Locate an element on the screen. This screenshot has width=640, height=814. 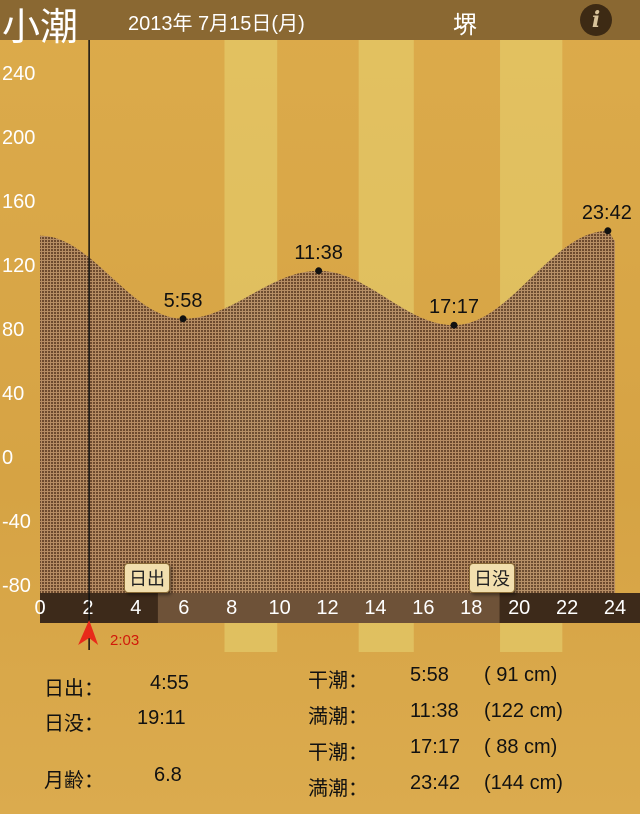
tide-height: ( 91 cm) is located at coordinates (521, 675).